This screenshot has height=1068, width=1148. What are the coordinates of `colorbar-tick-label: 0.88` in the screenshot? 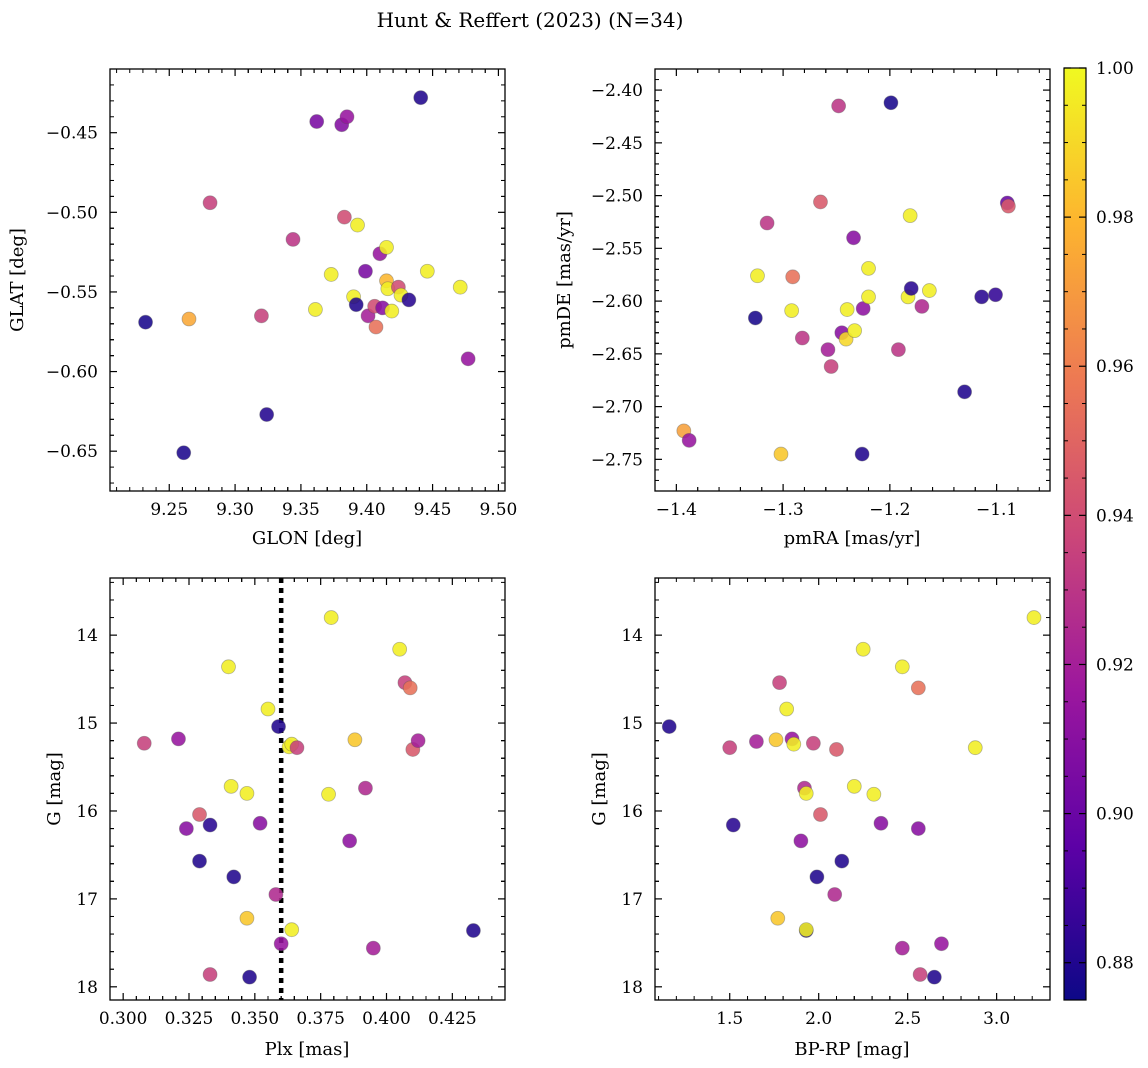 It's located at (1115, 964).